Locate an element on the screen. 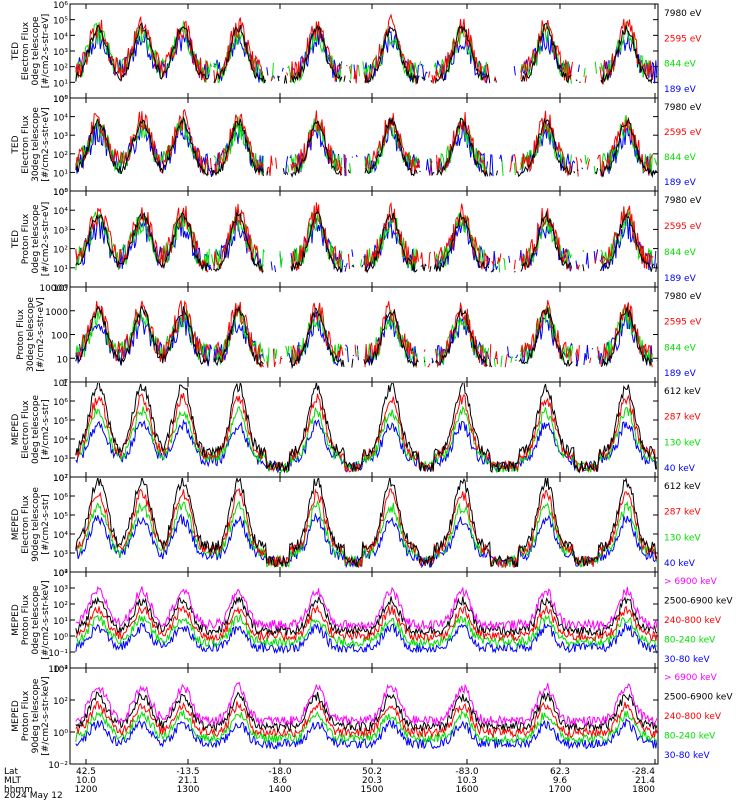  y-axis-label-line: [#/cm2-s-str-eV] is located at coordinates (41, 334).